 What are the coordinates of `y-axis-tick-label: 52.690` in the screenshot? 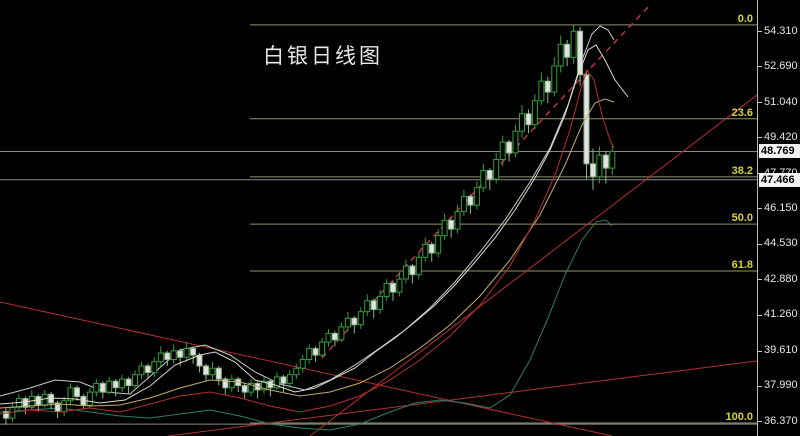 It's located at (781, 66).